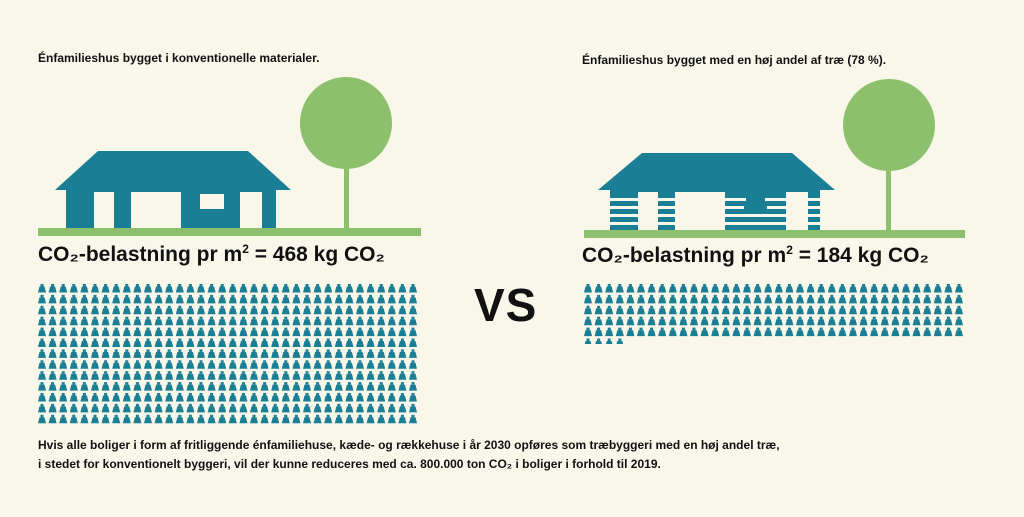 This screenshot has height=517, width=1024. Describe the element at coordinates (229, 193) in the screenshot. I see `conventional-house-icon` at that location.